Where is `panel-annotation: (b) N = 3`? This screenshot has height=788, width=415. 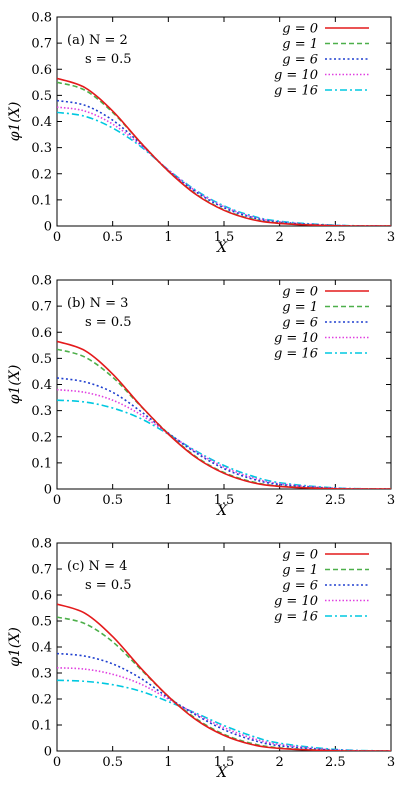 panel-annotation: (b) N = 3 is located at coordinates (97, 303).